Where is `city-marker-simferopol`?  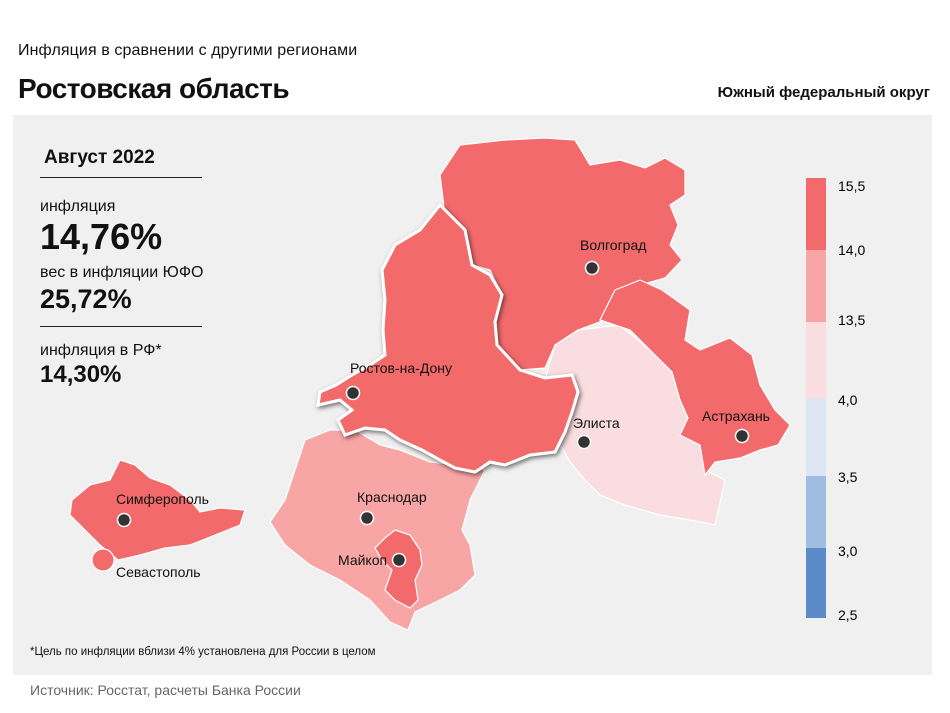 city-marker-simferopol is located at coordinates (124, 520).